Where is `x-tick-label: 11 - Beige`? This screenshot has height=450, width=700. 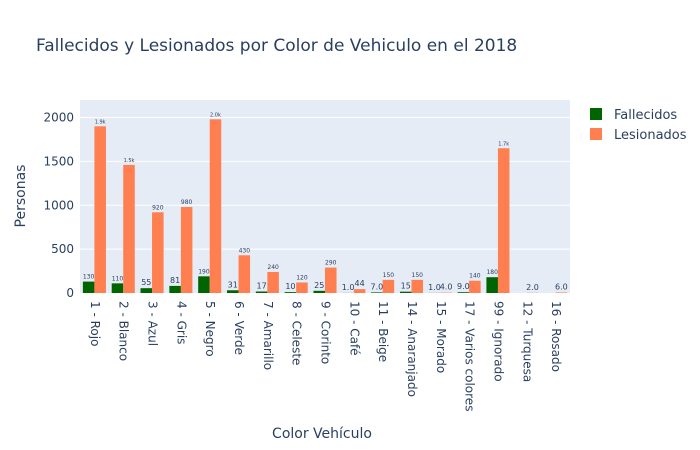 x-tick-label: 11 - Beige is located at coordinates (383, 331).